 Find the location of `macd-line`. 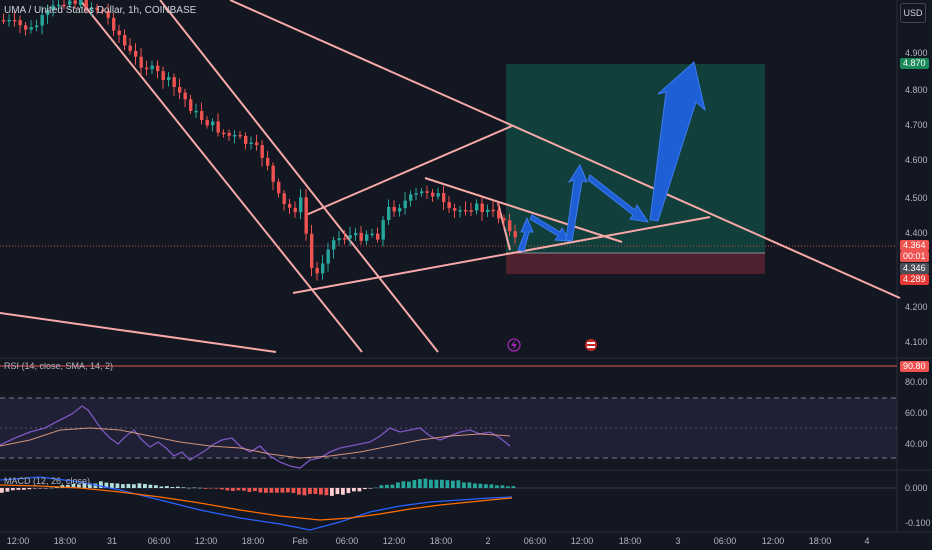

macd-line is located at coordinates (256, 503).